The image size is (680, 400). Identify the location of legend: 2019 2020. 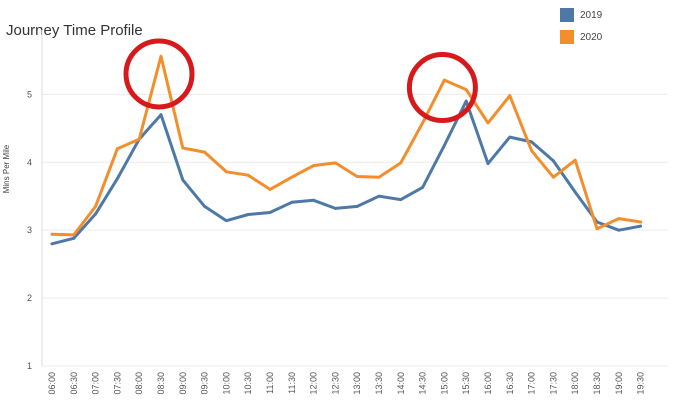
(581, 26).